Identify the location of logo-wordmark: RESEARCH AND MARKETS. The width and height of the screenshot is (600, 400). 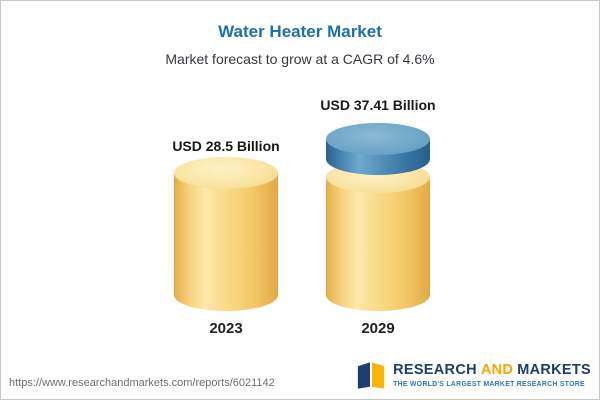
(492, 370).